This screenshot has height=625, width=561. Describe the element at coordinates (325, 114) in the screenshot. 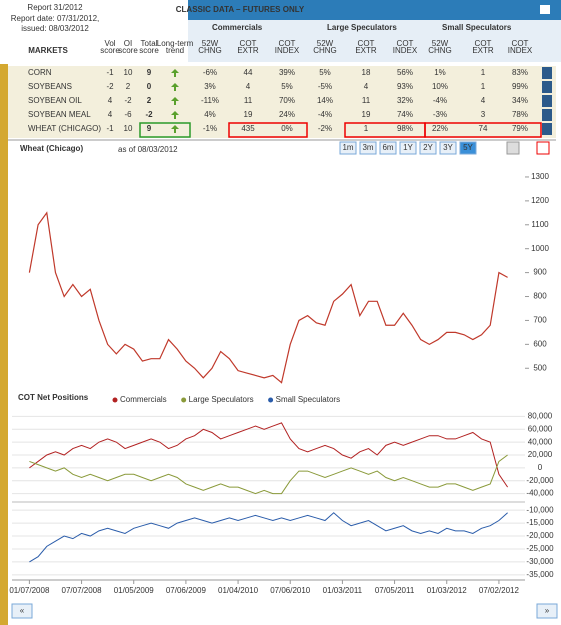

I see `cot-value: -4%` at that location.